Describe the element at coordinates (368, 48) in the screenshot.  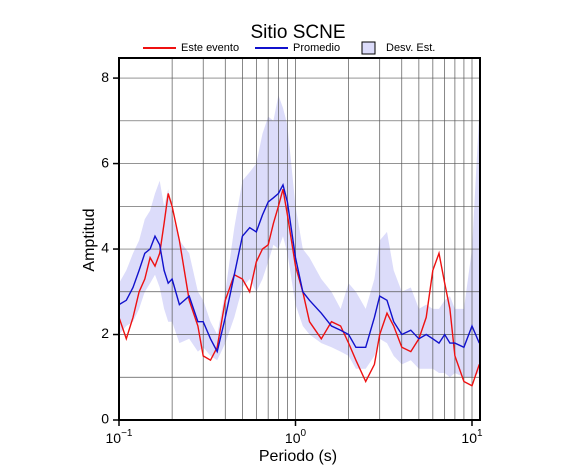
I see `legend-swatch` at that location.